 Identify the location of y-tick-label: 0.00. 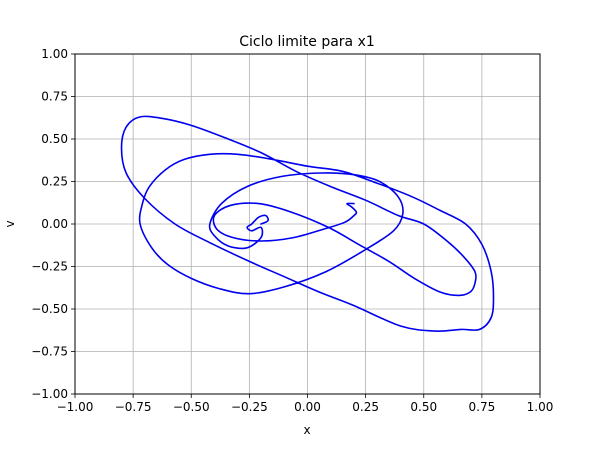
(54, 224).